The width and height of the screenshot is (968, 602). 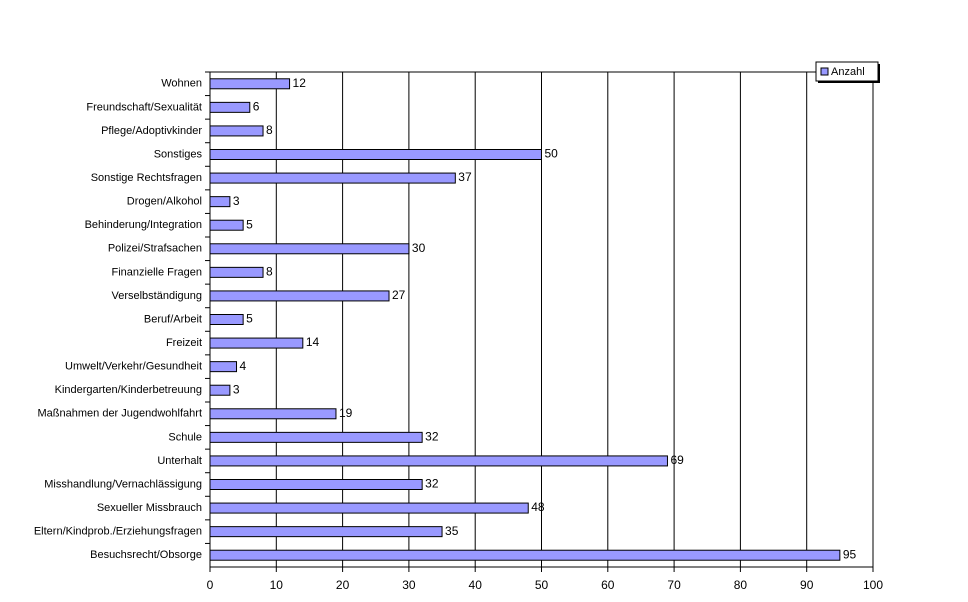 I want to click on data-label: 19, so click(x=346, y=413).